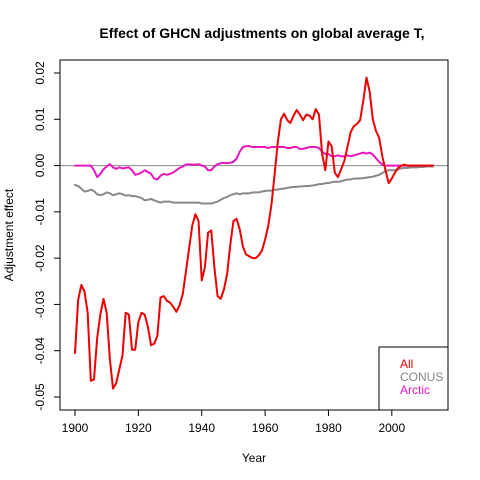  Describe the element at coordinates (40, 73) in the screenshot. I see `y-tick-label: 0.02` at that location.